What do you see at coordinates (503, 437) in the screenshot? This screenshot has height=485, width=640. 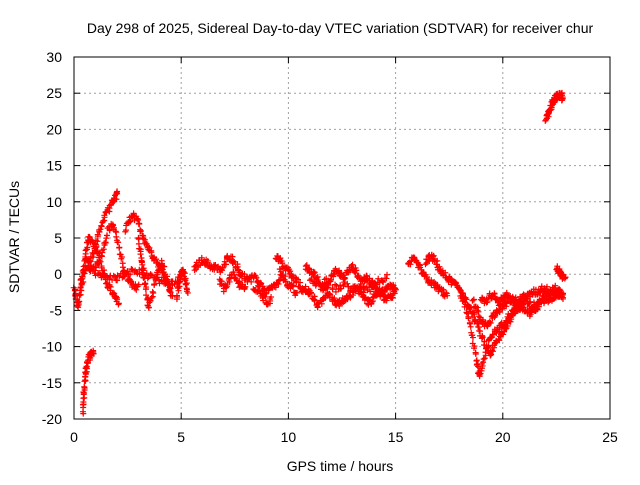 I see `x-tick-label: 20` at bounding box center [503, 437].